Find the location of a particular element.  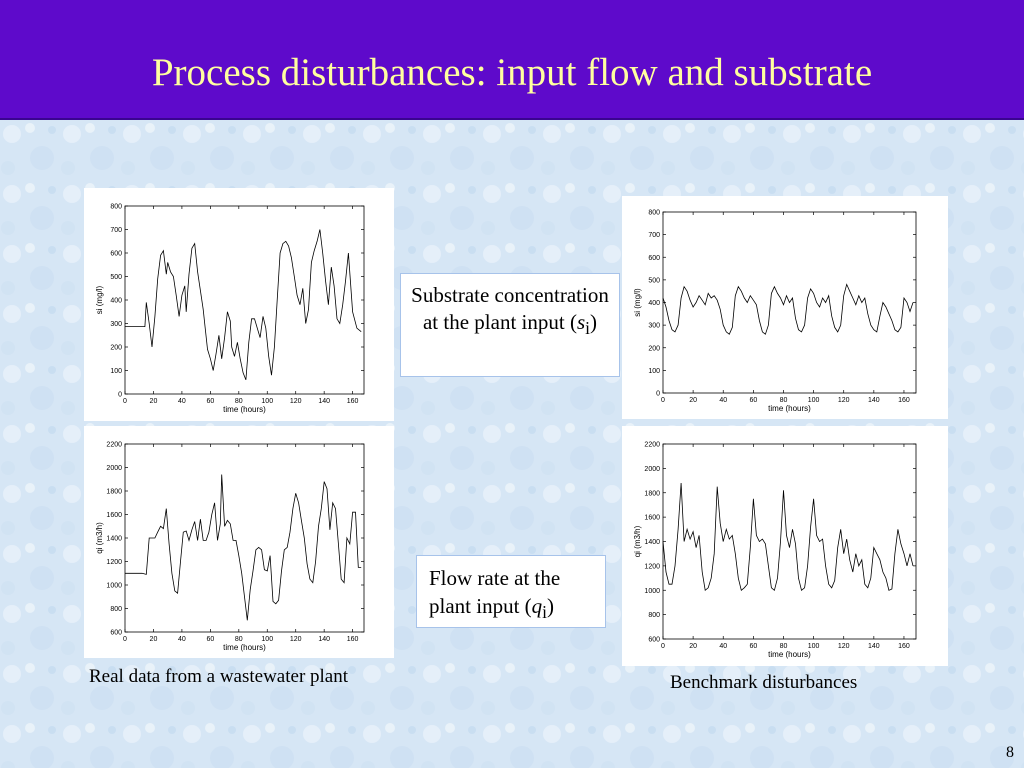

y-tick-label: 1200 is located at coordinates (114, 562).